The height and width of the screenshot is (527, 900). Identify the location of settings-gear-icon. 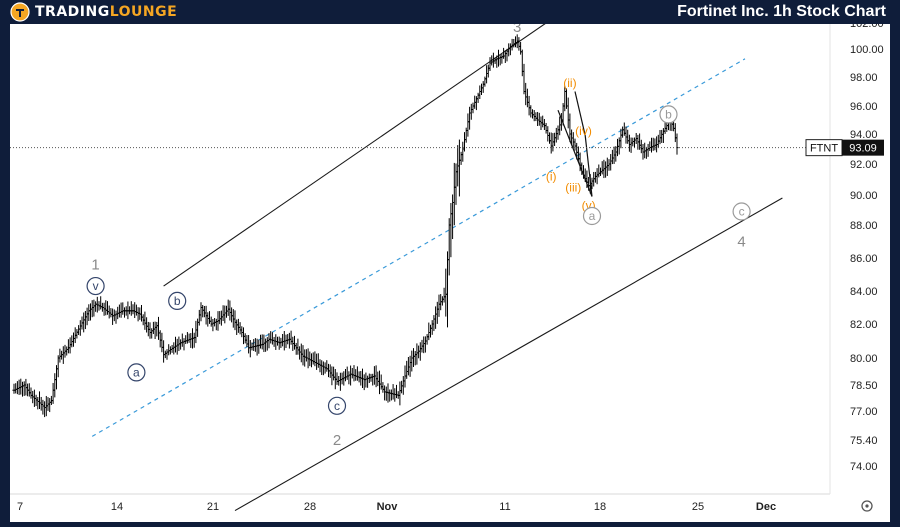
(867, 506).